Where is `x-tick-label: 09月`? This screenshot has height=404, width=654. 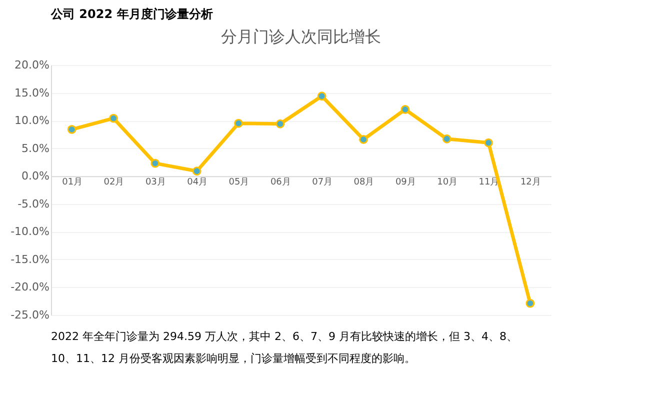 x-tick-label: 09月 is located at coordinates (405, 183).